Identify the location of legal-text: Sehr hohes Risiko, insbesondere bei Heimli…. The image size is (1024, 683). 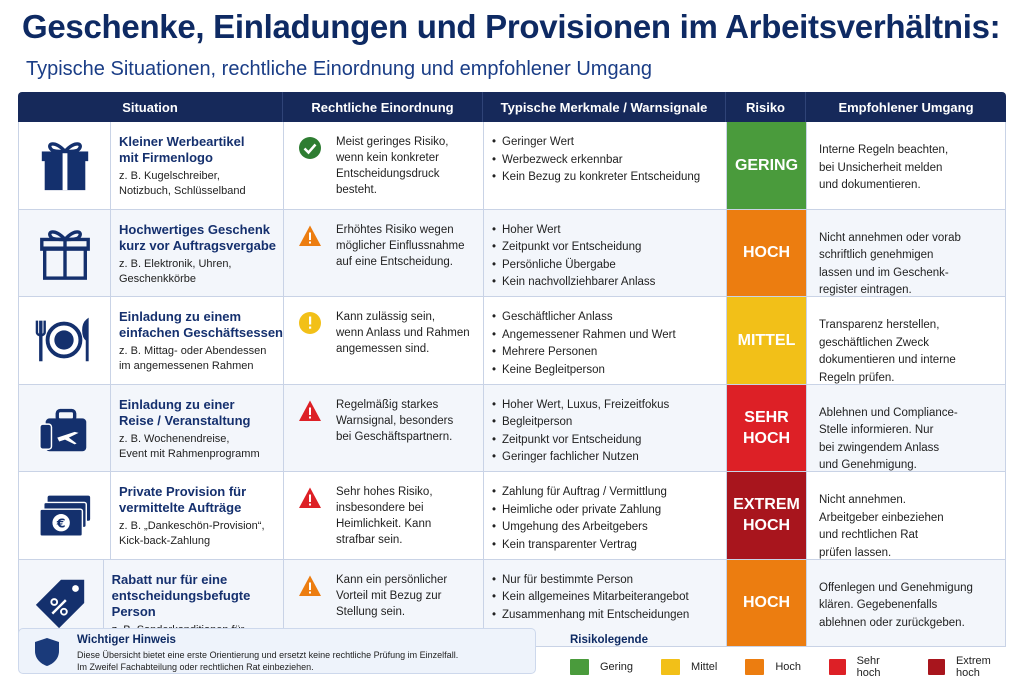
(380, 521).